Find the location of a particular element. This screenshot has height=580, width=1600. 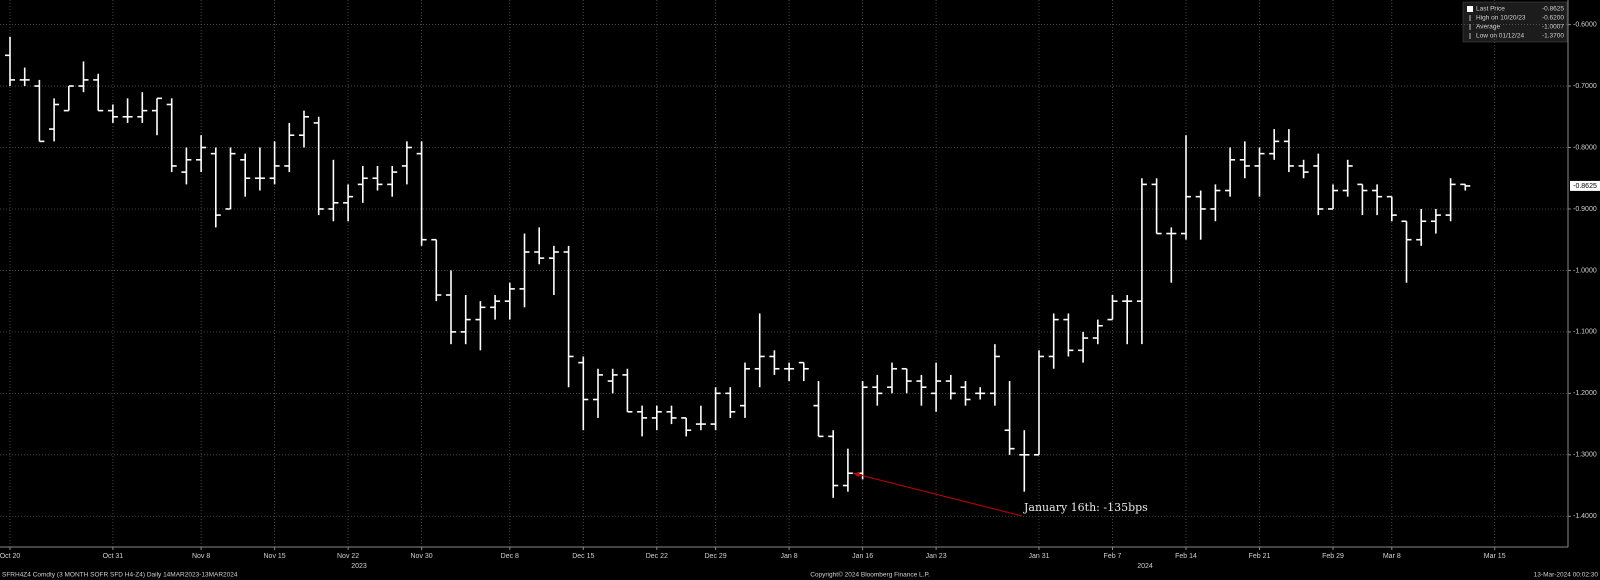

y-tick-label: -1.1000 is located at coordinates (1585, 332).